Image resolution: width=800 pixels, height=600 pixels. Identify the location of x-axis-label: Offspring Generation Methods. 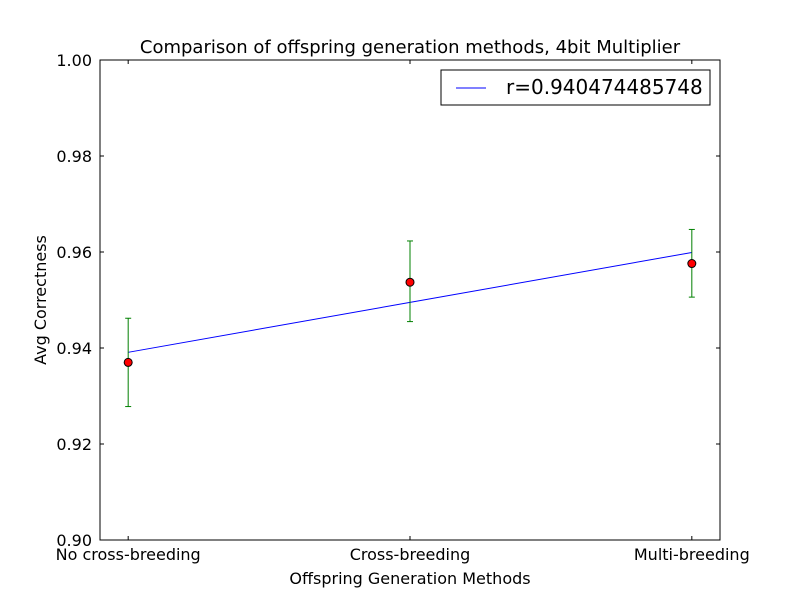
(409, 578).